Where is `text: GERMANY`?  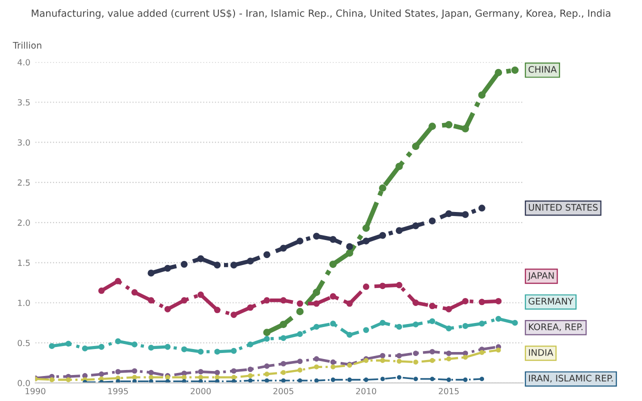 text: GERMANY is located at coordinates (551, 301).